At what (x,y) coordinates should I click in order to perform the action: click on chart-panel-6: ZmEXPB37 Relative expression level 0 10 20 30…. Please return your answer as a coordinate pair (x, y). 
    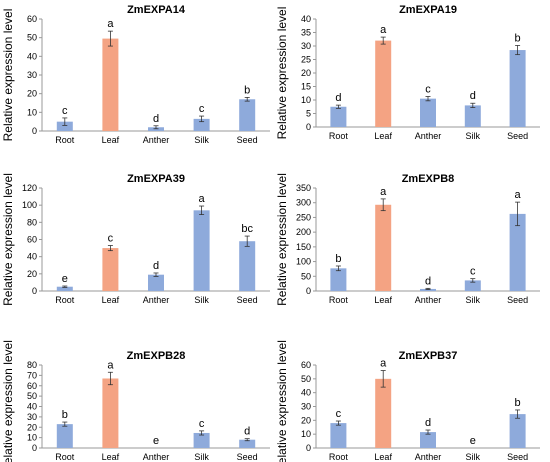
    Looking at the image, I should click on (407, 401).